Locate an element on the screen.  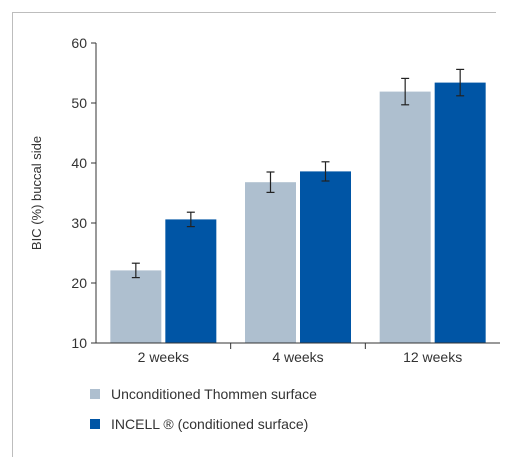
y-axis-label-group: BIC (%) buccal side is located at coordinates (36, 193).